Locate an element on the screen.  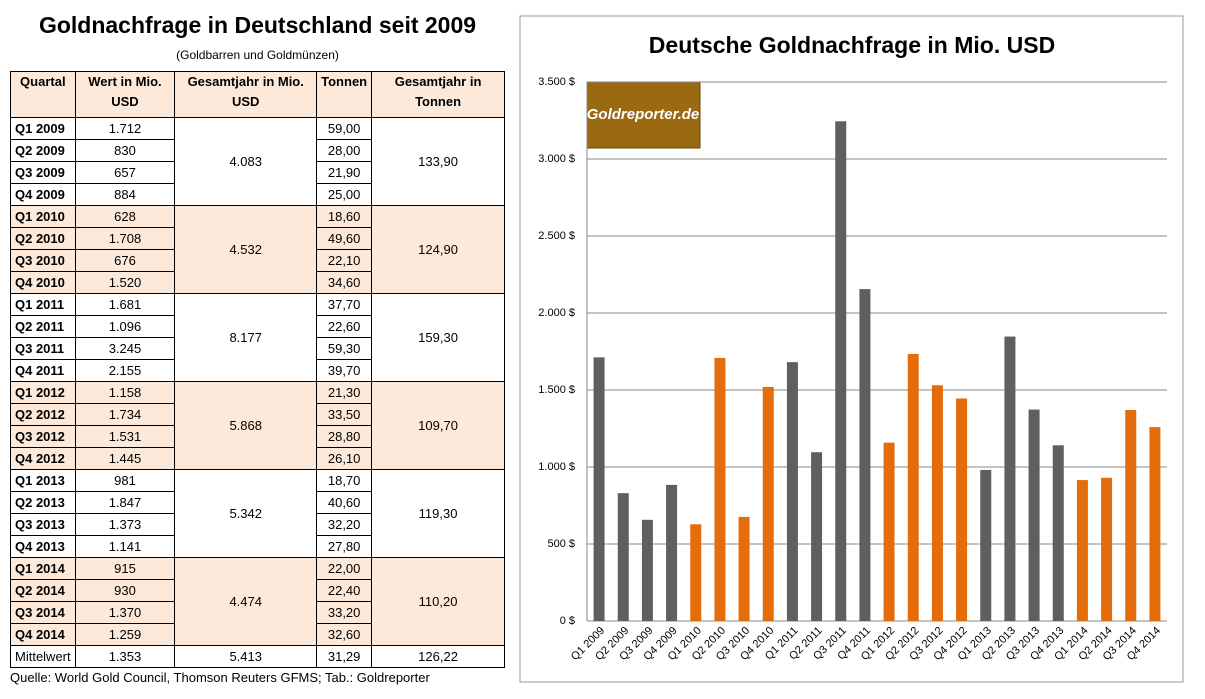
value-cell: 1.681 is located at coordinates (125, 304).